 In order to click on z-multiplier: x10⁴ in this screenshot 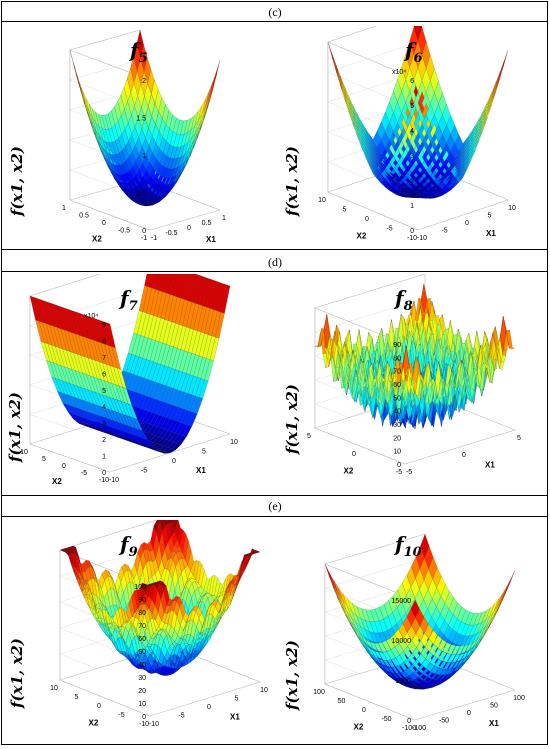, I will do `click(91, 316)`.